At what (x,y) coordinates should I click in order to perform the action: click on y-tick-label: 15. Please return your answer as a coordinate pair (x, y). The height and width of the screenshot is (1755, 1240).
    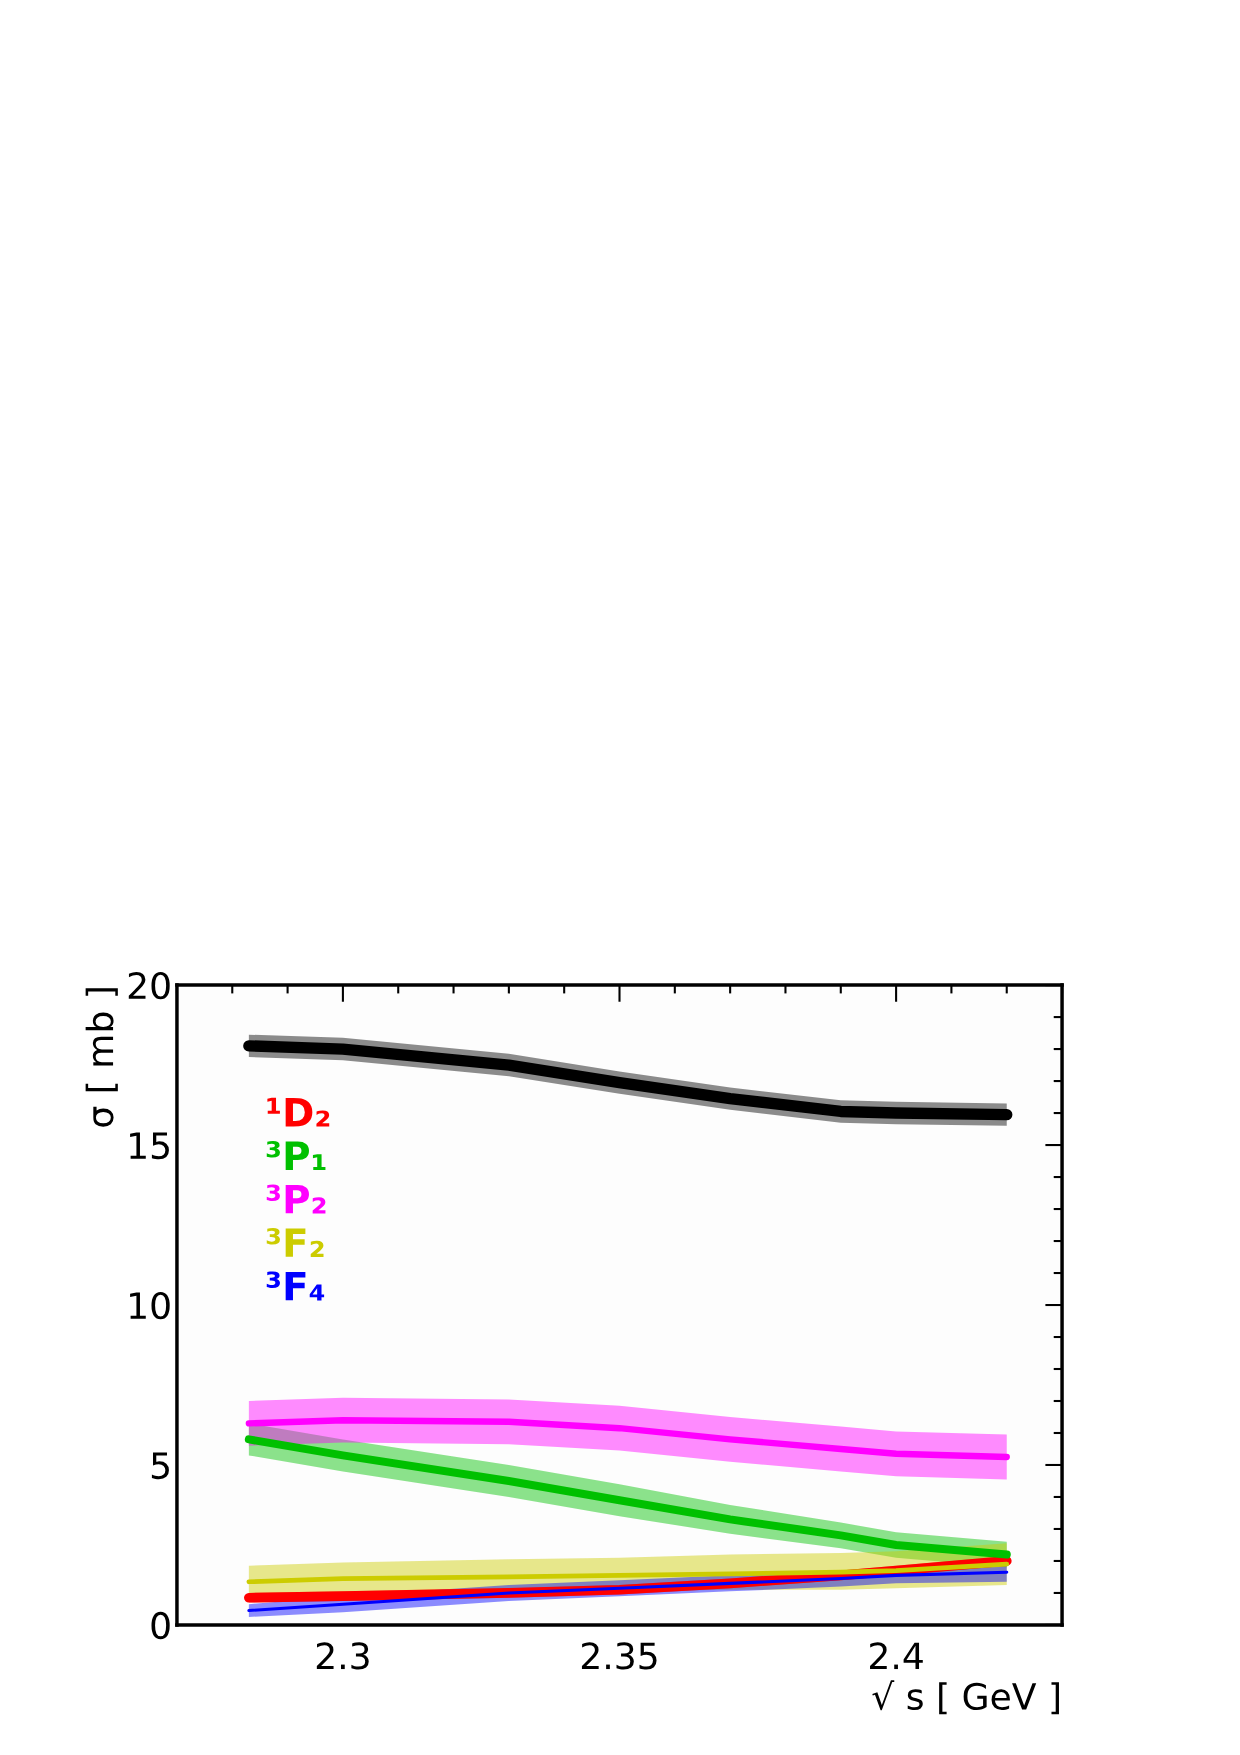
    Looking at the image, I should click on (149, 1146).